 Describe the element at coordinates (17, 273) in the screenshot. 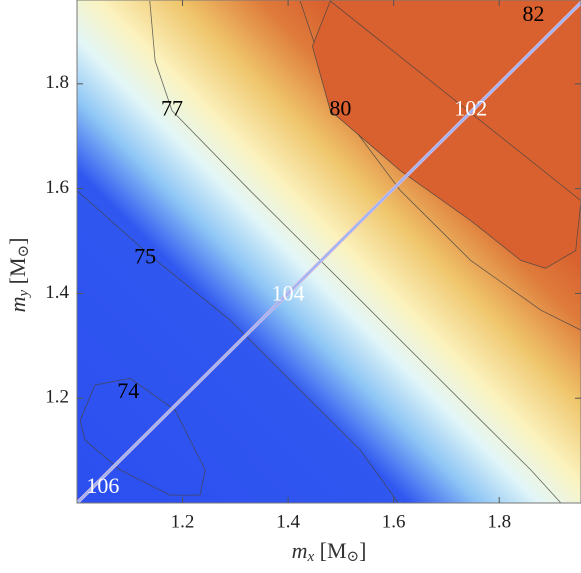

I see `y-label-unit: [M` at that location.